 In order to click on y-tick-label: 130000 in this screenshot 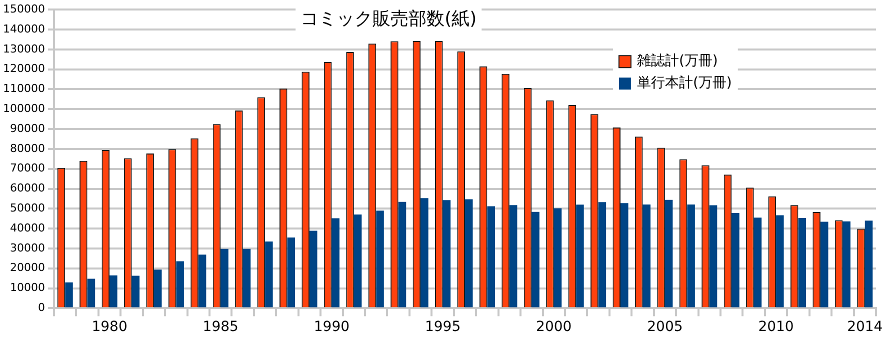, I will do `click(23, 49)`.